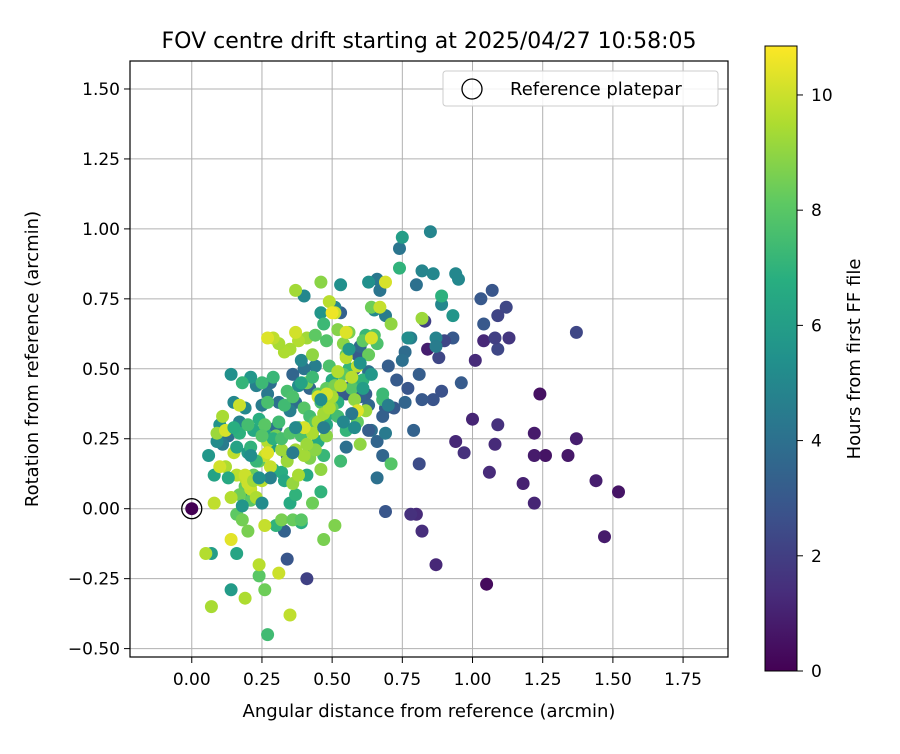 Image resolution: width=900 pixels, height=754 pixels. I want to click on y-tick-label: 0.00, so click(101, 510).